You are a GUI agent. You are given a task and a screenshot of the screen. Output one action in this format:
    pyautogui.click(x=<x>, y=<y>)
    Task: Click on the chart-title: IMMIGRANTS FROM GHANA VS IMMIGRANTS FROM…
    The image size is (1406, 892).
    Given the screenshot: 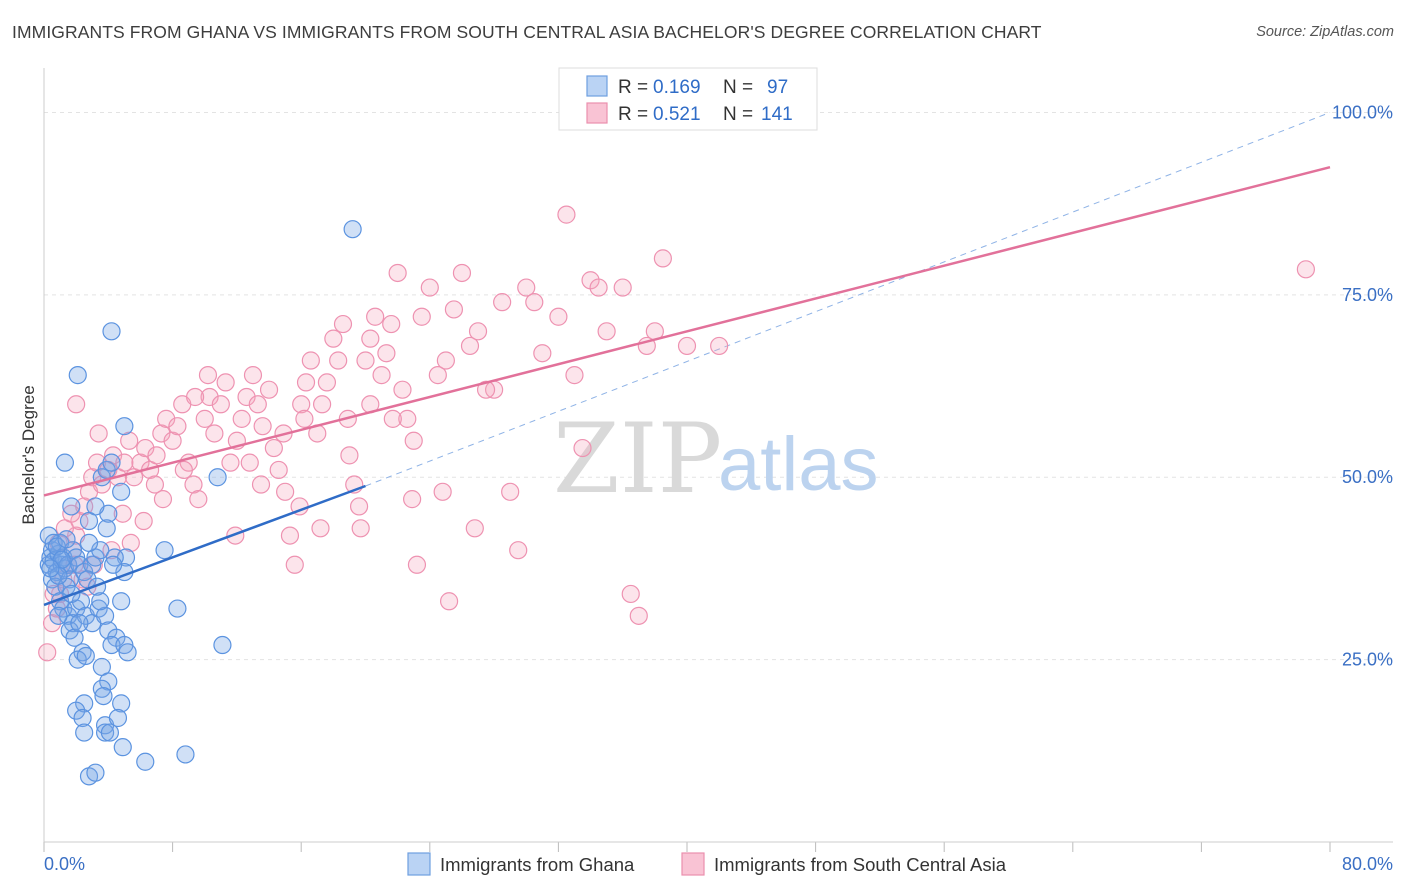 What is the action you would take?
    pyautogui.click(x=527, y=32)
    